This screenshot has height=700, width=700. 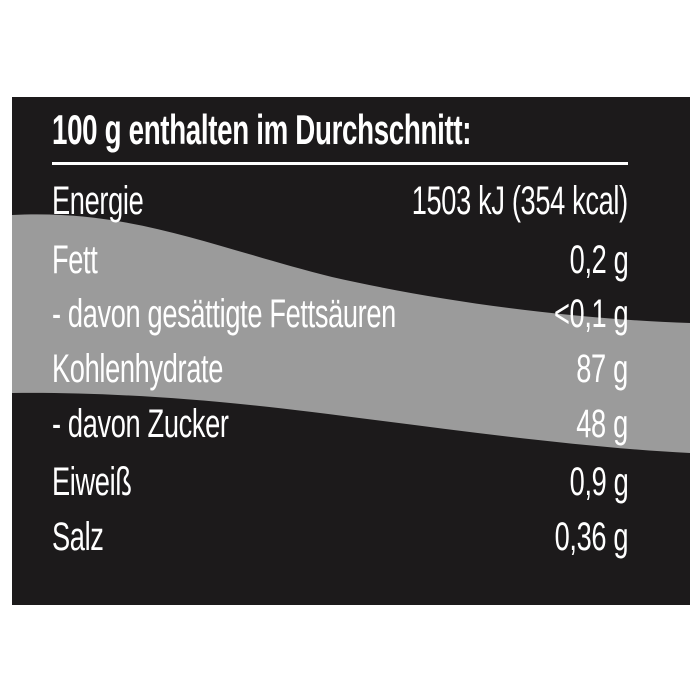 I want to click on table-title: 100 g enthalten im Durchschnitt:, so click(x=262, y=129).